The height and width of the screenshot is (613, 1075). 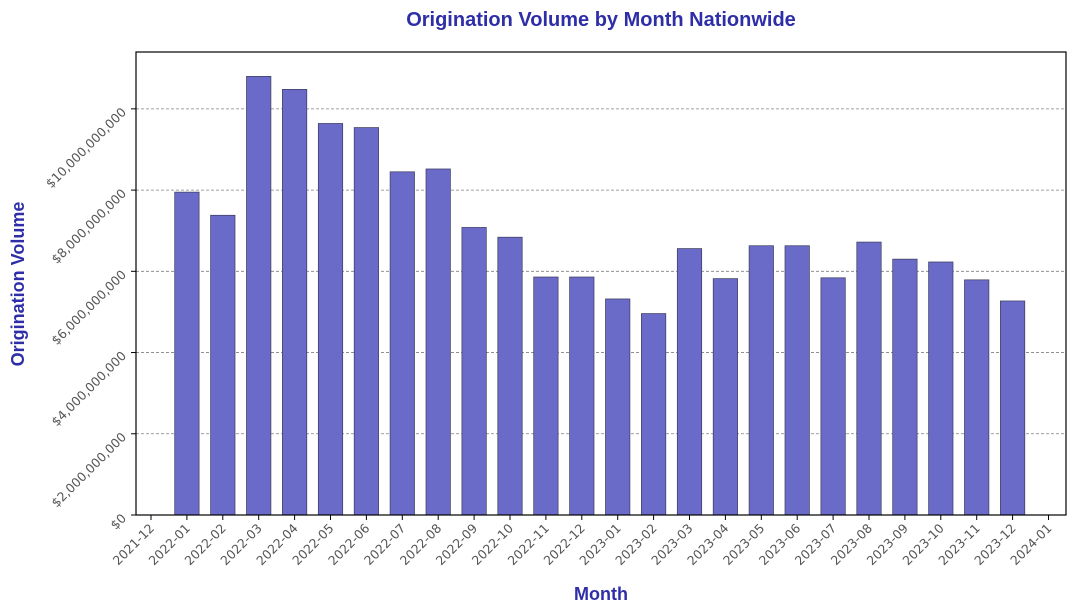 I want to click on x-axis-title: Month, so click(x=601, y=594).